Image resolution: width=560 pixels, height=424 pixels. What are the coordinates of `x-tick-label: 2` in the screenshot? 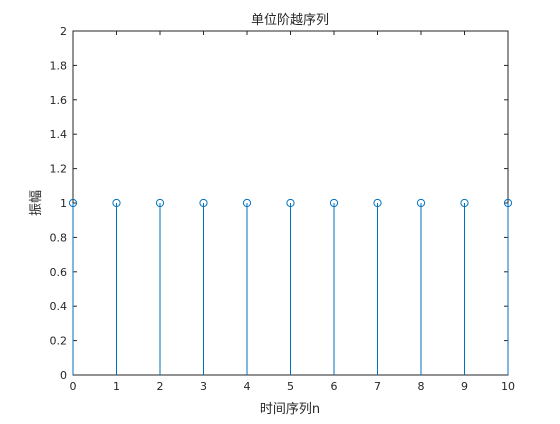 It's located at (160, 386).